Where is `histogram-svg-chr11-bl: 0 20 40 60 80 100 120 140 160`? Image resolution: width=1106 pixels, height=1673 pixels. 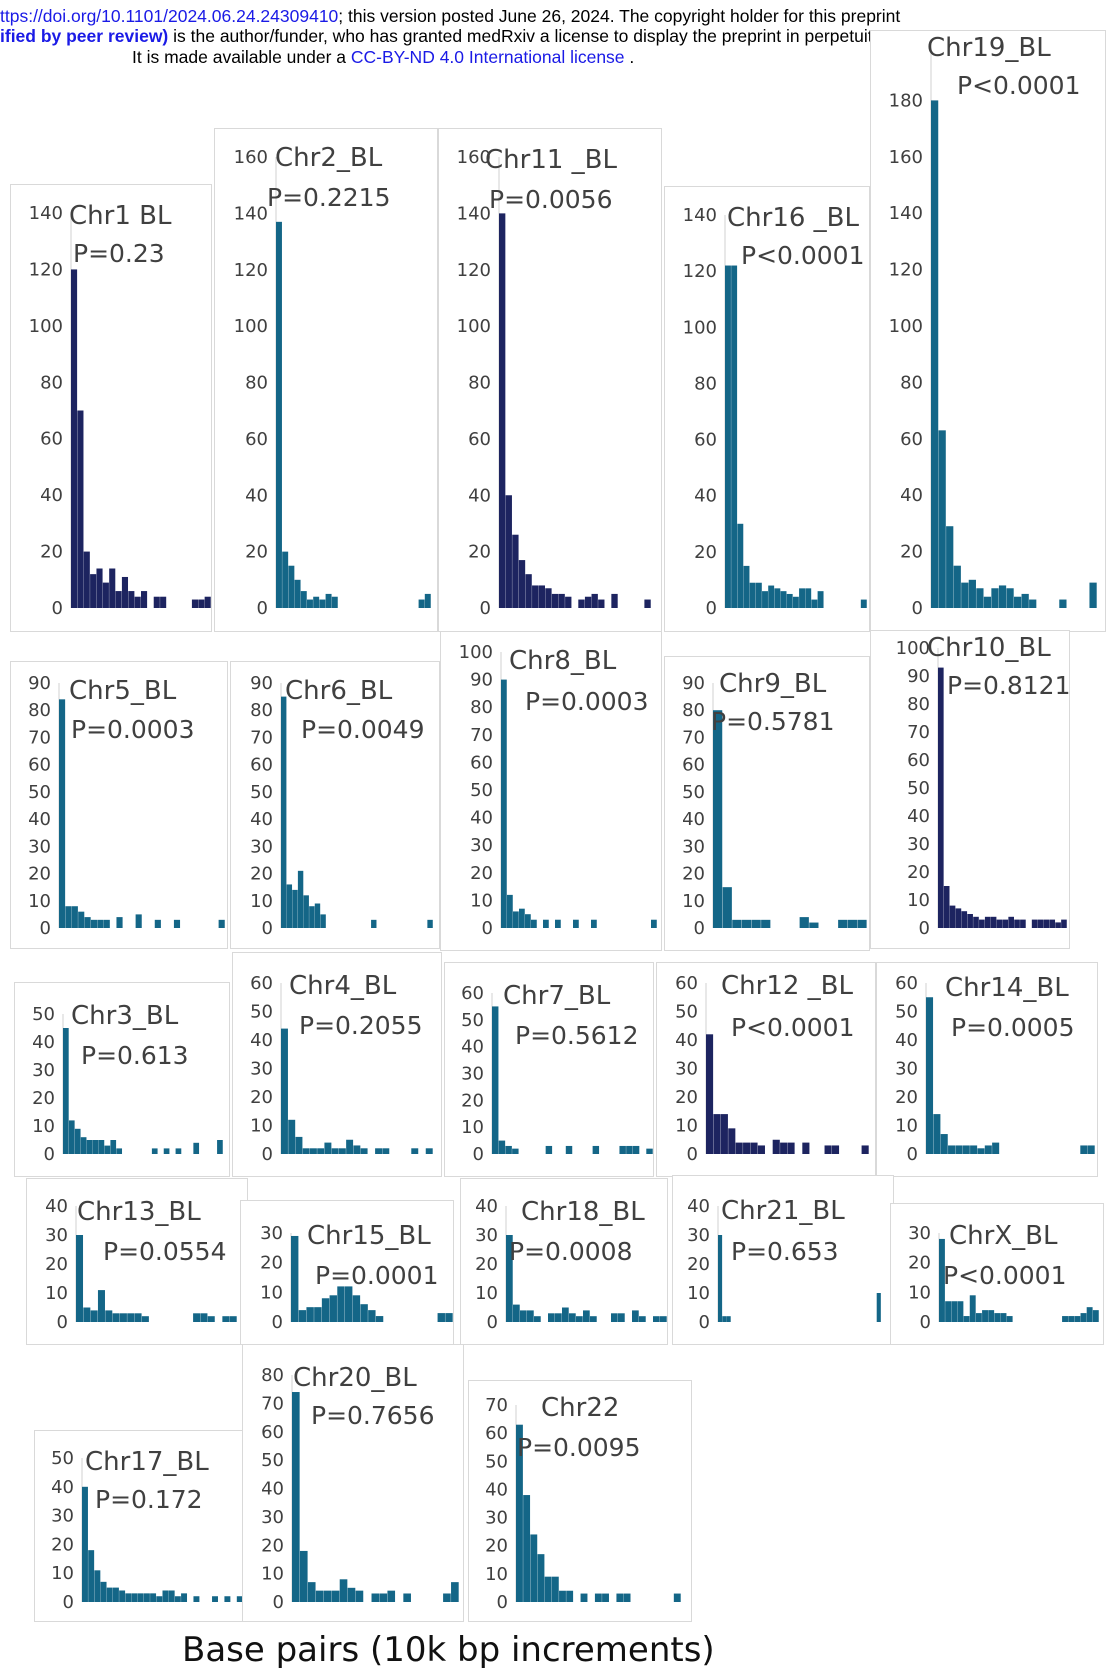
histogram-svg-chr11-bl: 0 20 40 60 80 100 120 140 160 is located at coordinates (554, 383).